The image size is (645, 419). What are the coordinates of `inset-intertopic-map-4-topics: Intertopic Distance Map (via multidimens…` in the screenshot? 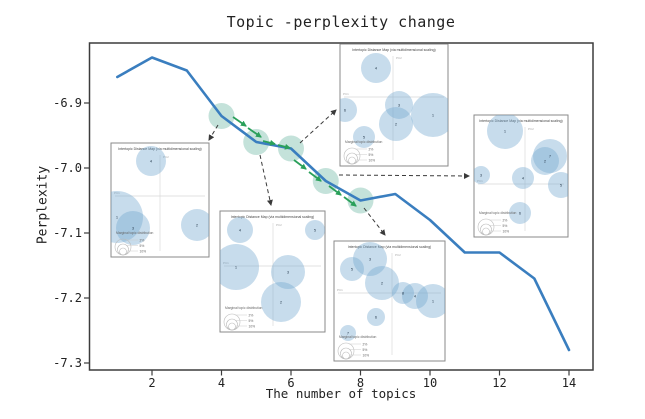 It's located at (160, 200).